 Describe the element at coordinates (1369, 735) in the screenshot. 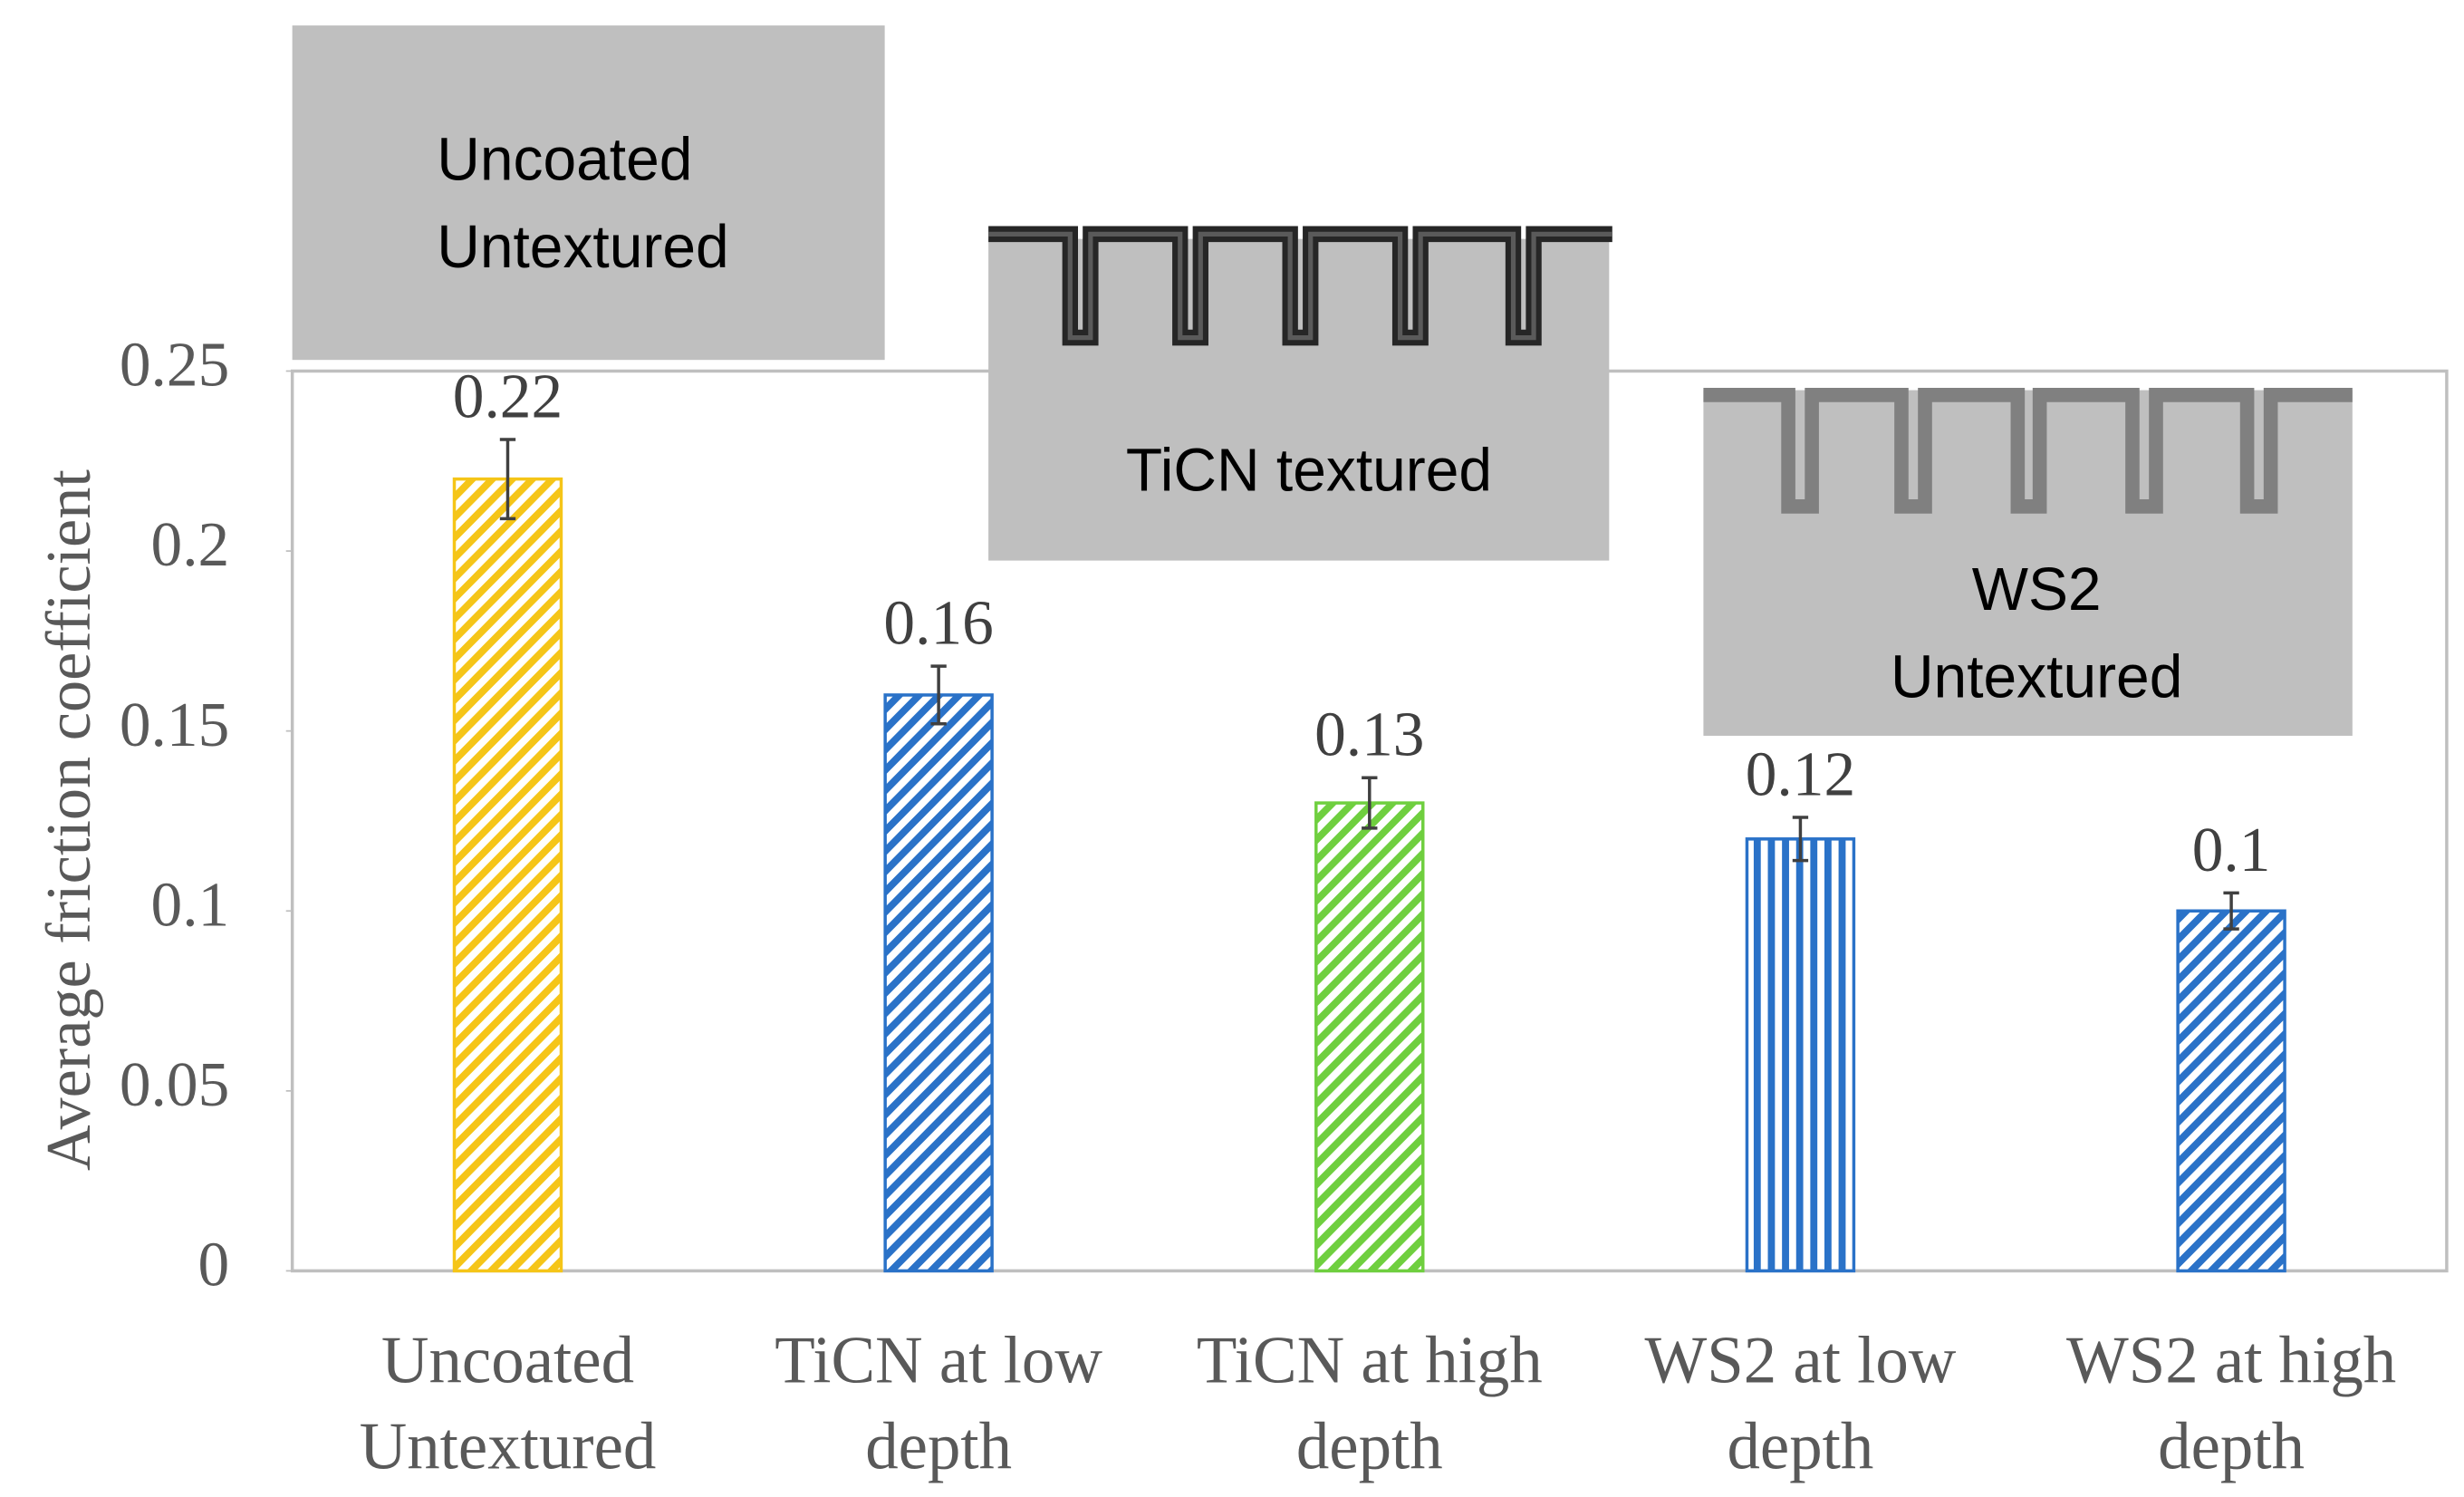

I see `value-label: 0.13` at that location.